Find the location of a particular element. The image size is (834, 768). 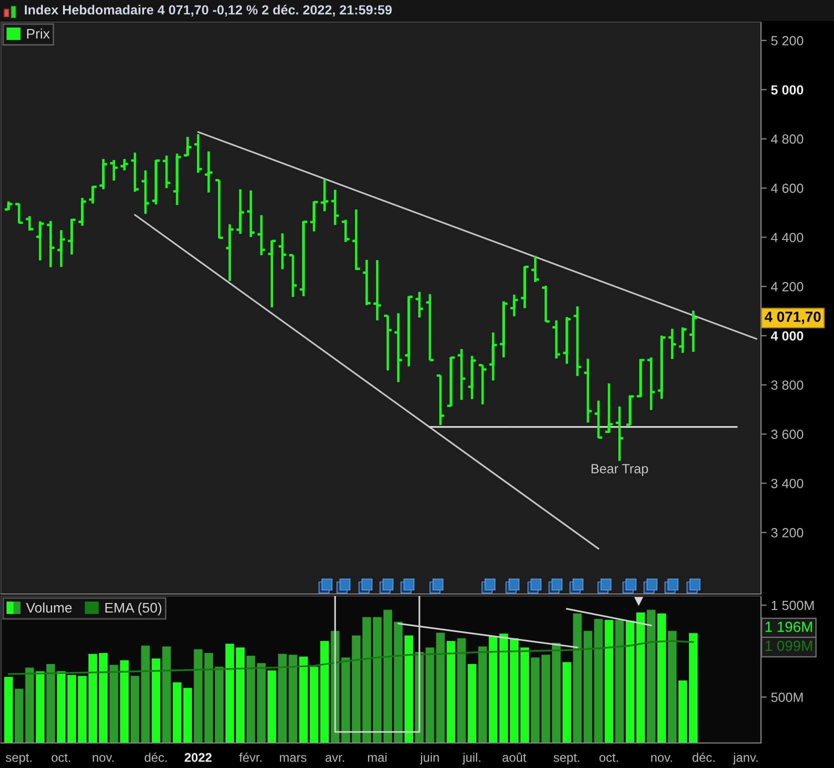

x-tick-label: juin is located at coordinates (429, 758).